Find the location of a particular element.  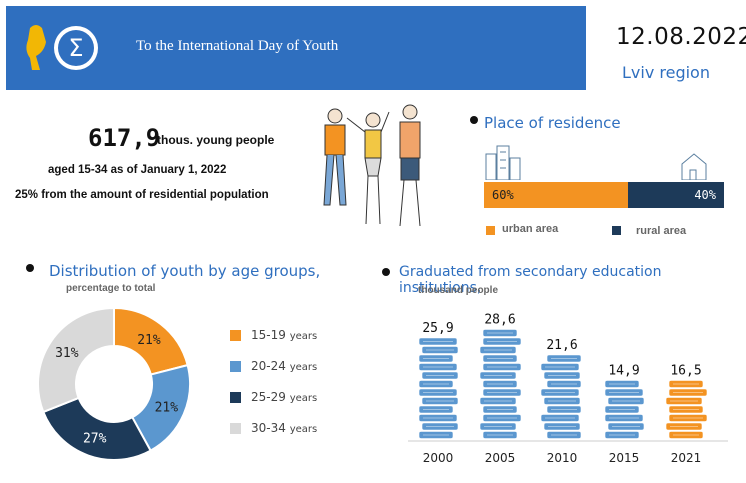

age-donut-chart: 21% 21% 27% 31% is located at coordinates (114, 383).